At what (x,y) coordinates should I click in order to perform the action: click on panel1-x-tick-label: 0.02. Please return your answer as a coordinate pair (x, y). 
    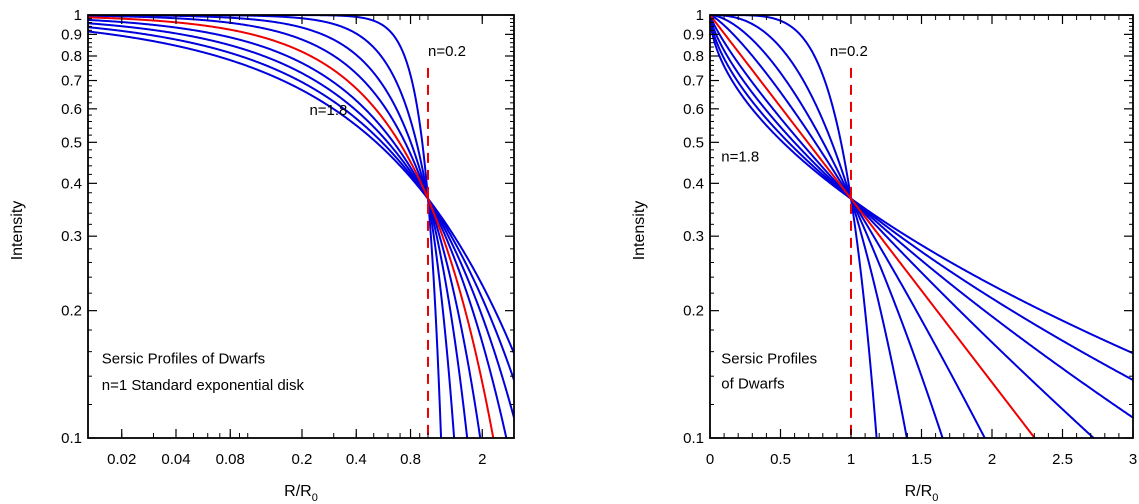
    Looking at the image, I should click on (121, 459).